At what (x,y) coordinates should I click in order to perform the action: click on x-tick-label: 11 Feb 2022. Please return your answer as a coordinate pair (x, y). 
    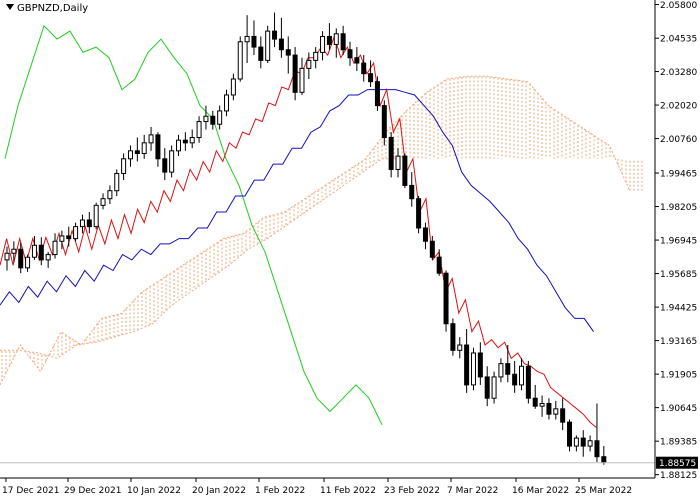
    Looking at the image, I should click on (348, 491).